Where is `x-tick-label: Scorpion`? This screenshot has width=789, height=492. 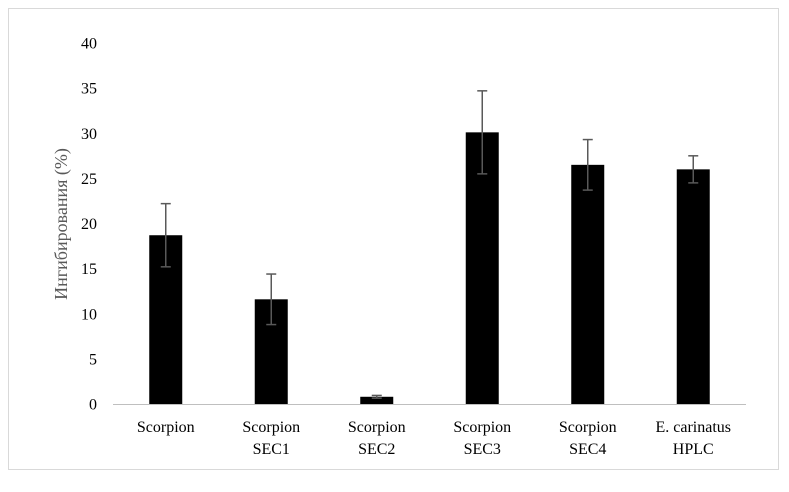 x-tick-label: Scorpion is located at coordinates (166, 427).